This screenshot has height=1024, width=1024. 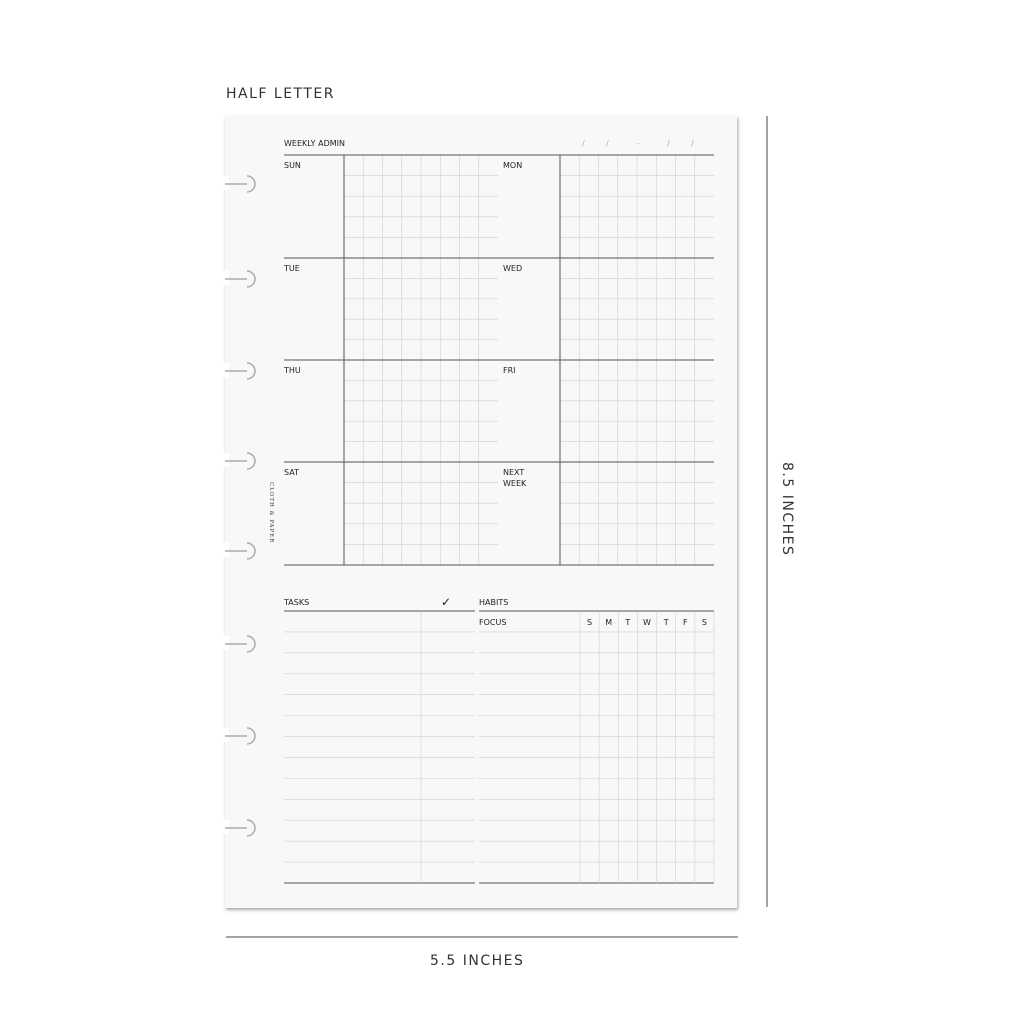 I want to click on day-label: WEEK, so click(x=515, y=483).